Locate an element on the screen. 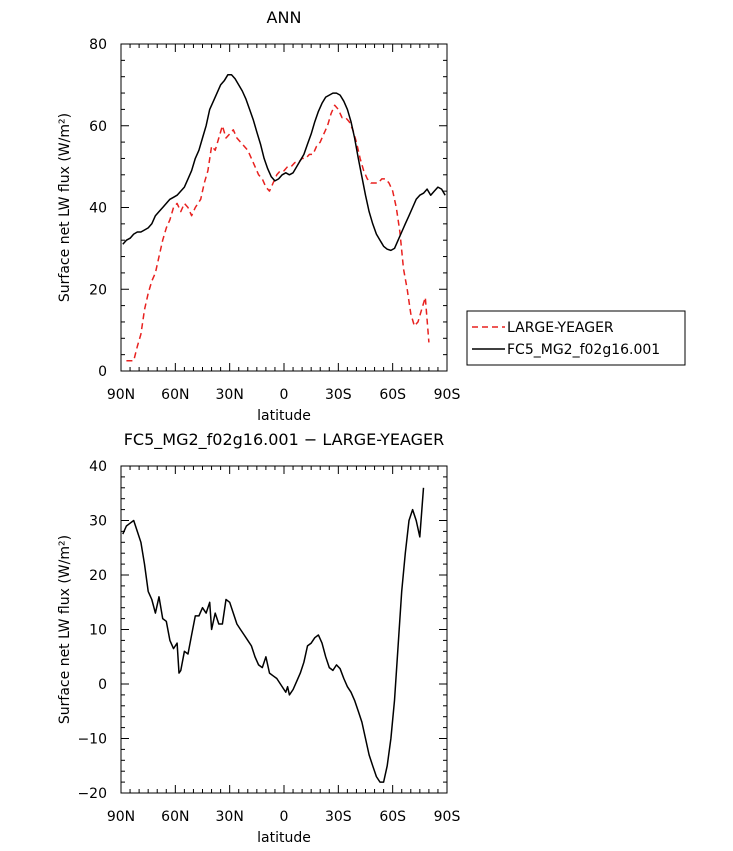  chart-title: ANN is located at coordinates (284, 17).